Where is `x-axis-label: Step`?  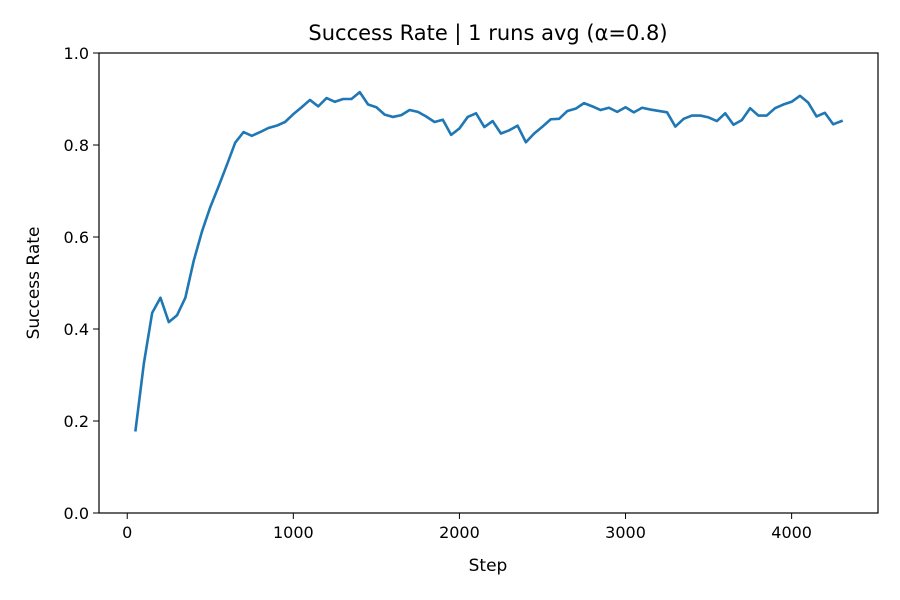
x-axis-label: Step is located at coordinates (488, 566).